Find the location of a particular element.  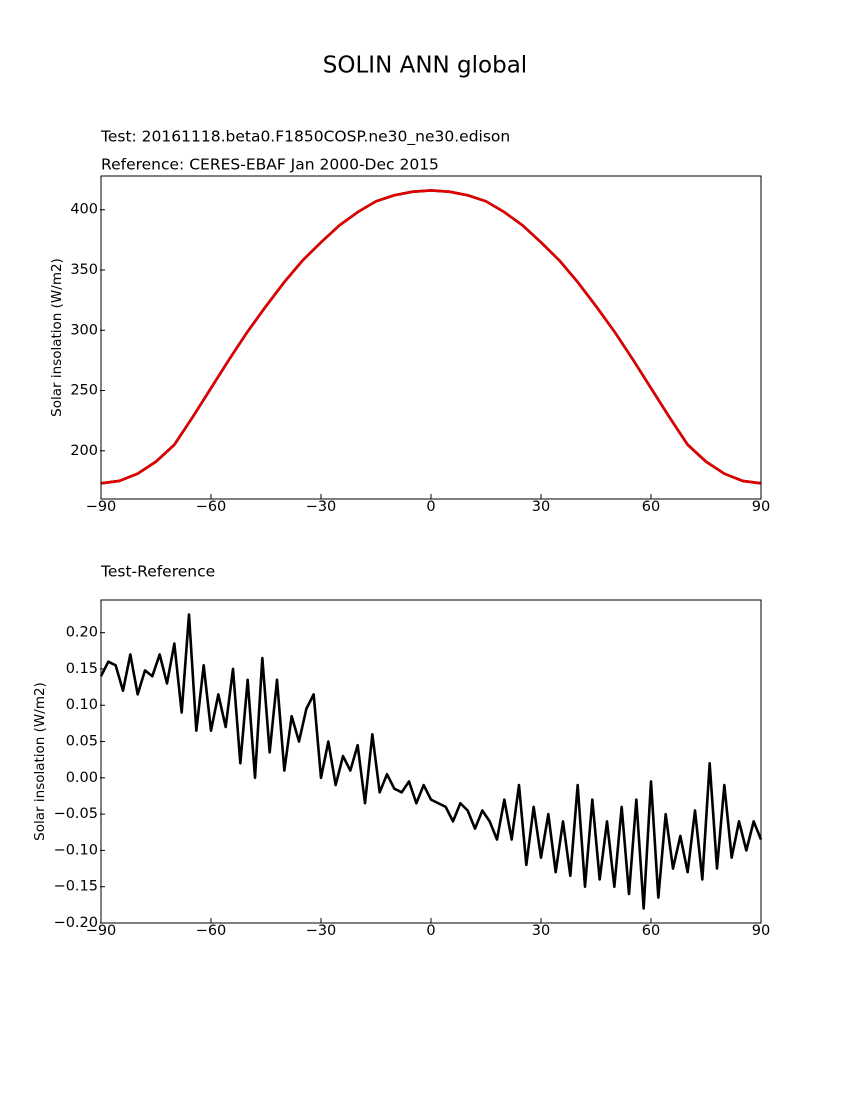

subplot-title: Test-Reference is located at coordinates (157, 572).